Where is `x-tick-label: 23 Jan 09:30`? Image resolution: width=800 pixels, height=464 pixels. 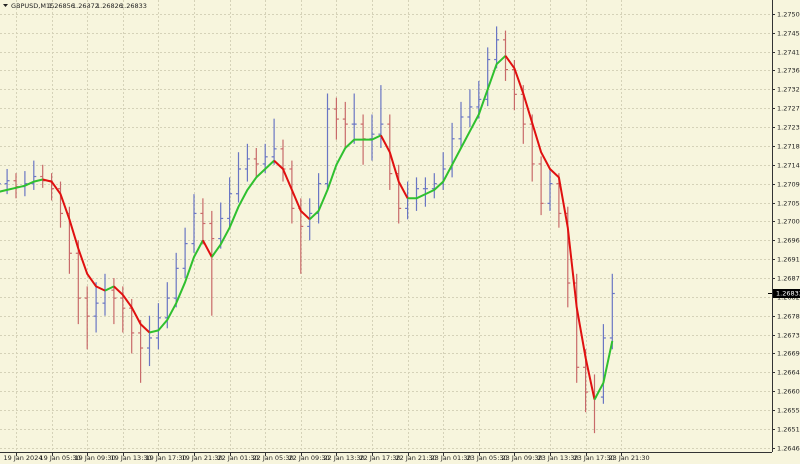 x-tick-label: 23 Jan 09:30 is located at coordinates (522, 458).